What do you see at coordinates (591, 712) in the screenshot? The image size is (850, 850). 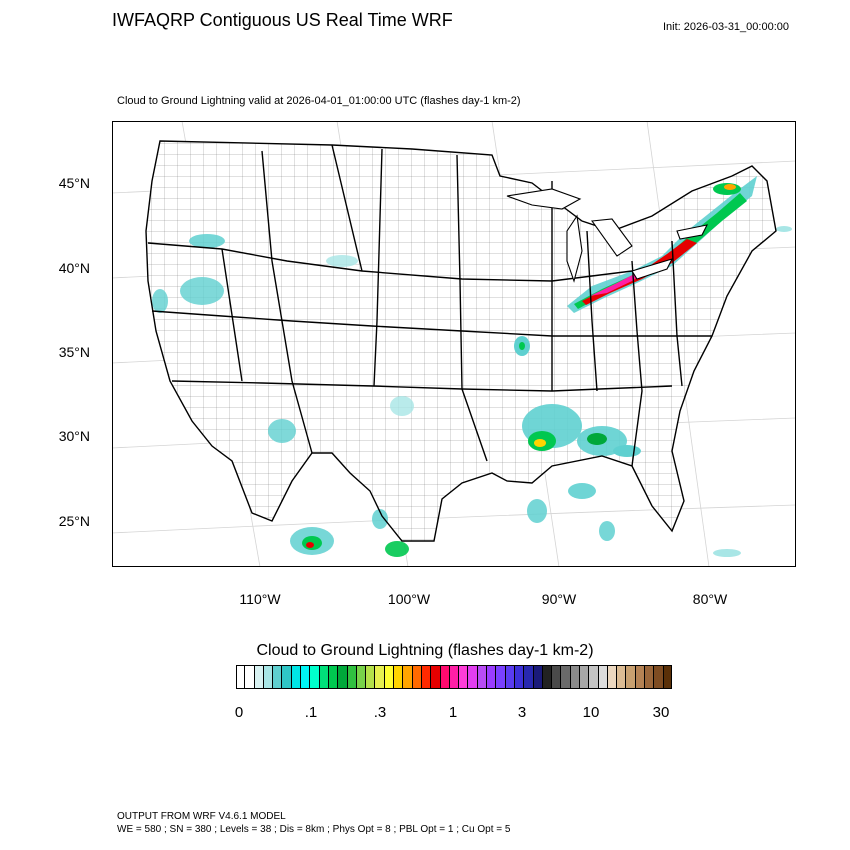 I see `colorbar-tick-10: 10` at bounding box center [591, 712].